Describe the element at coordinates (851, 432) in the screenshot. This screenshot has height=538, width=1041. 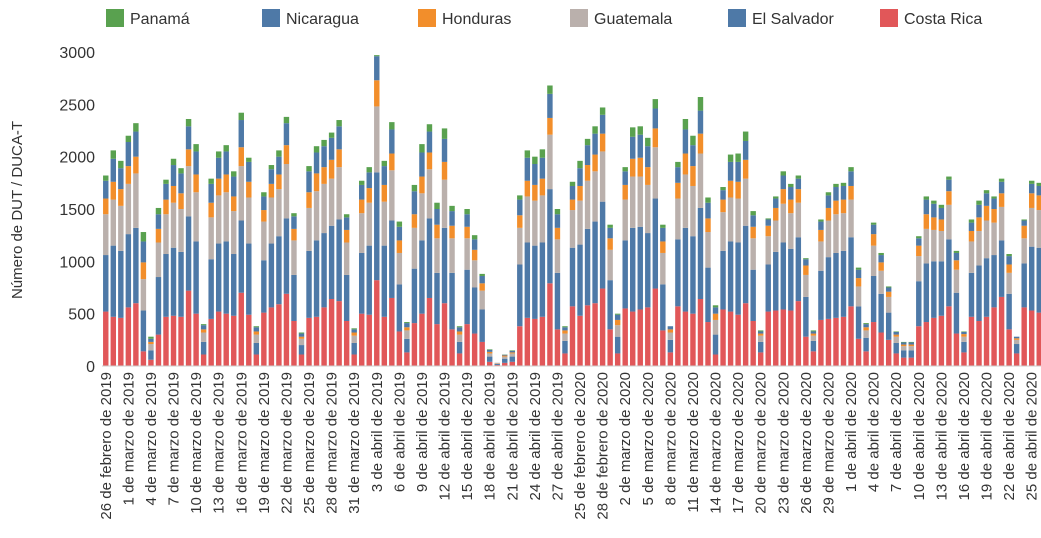
I see `x-tick-label: 1 de abril de 2020` at that location.